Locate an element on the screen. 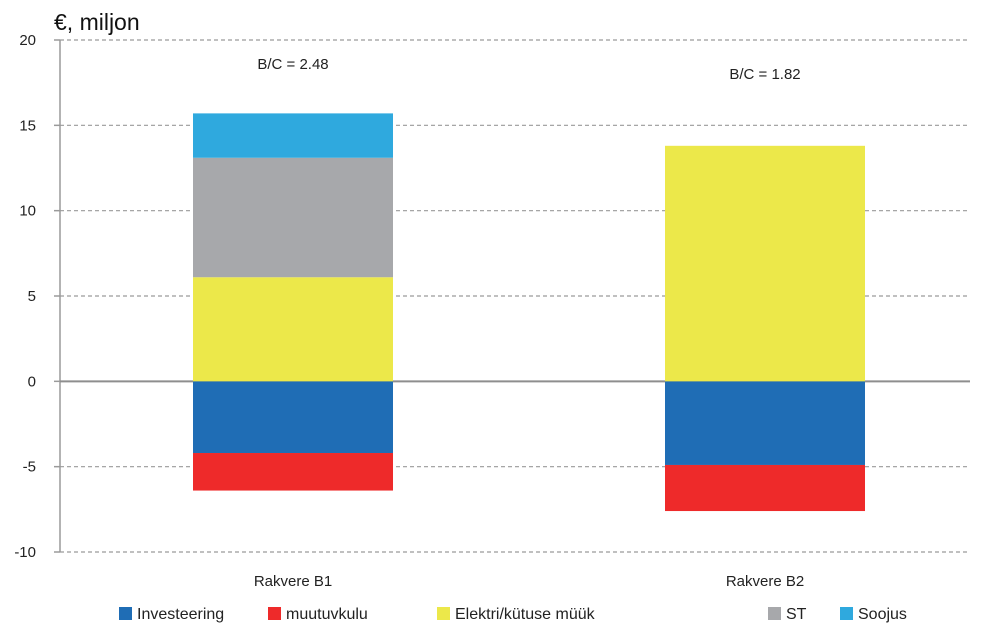  y-tick-label: 0 is located at coordinates (32, 381).